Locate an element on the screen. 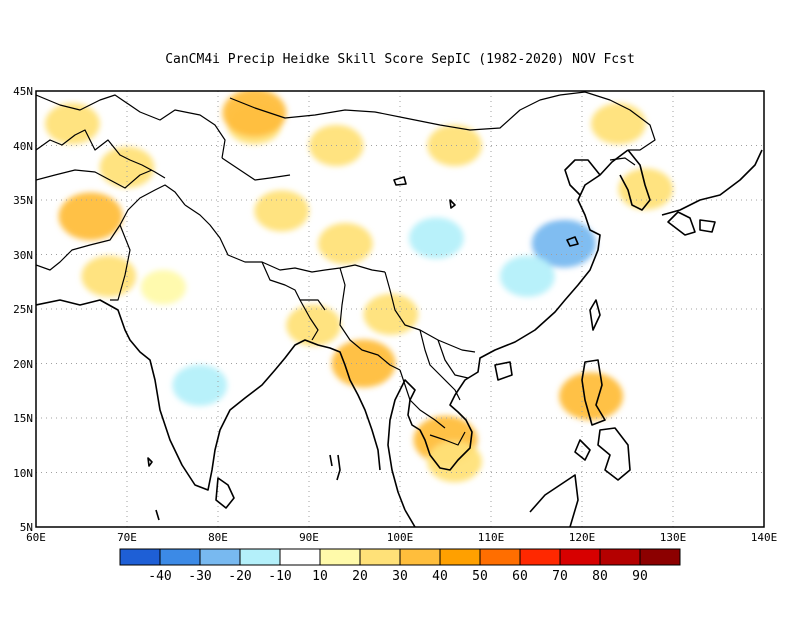  colorbar-tick-40: 40 is located at coordinates (440, 576).